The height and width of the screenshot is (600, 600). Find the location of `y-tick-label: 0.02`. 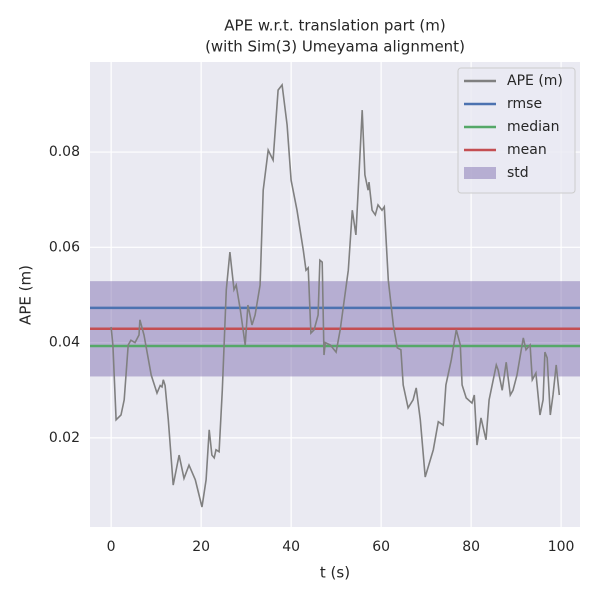

y-tick-label: 0.02 is located at coordinates (64, 438).